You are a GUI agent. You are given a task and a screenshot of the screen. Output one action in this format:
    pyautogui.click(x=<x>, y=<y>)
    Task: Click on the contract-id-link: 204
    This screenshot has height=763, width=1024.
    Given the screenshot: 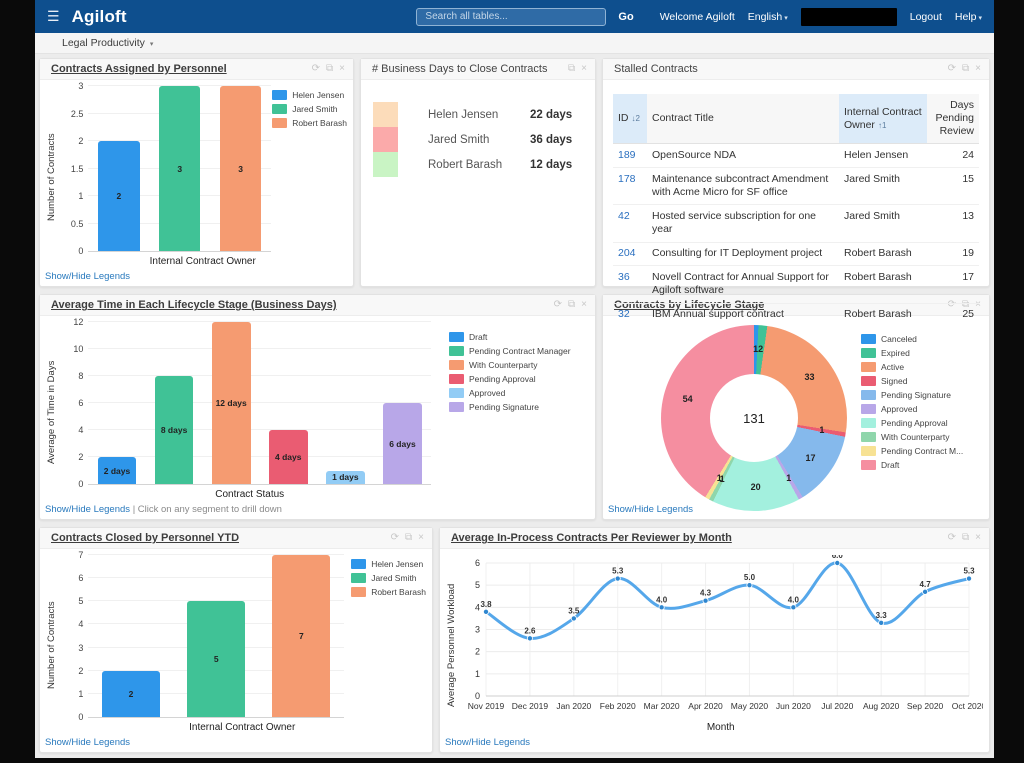 What is the action you would take?
    pyautogui.click(x=627, y=253)
    